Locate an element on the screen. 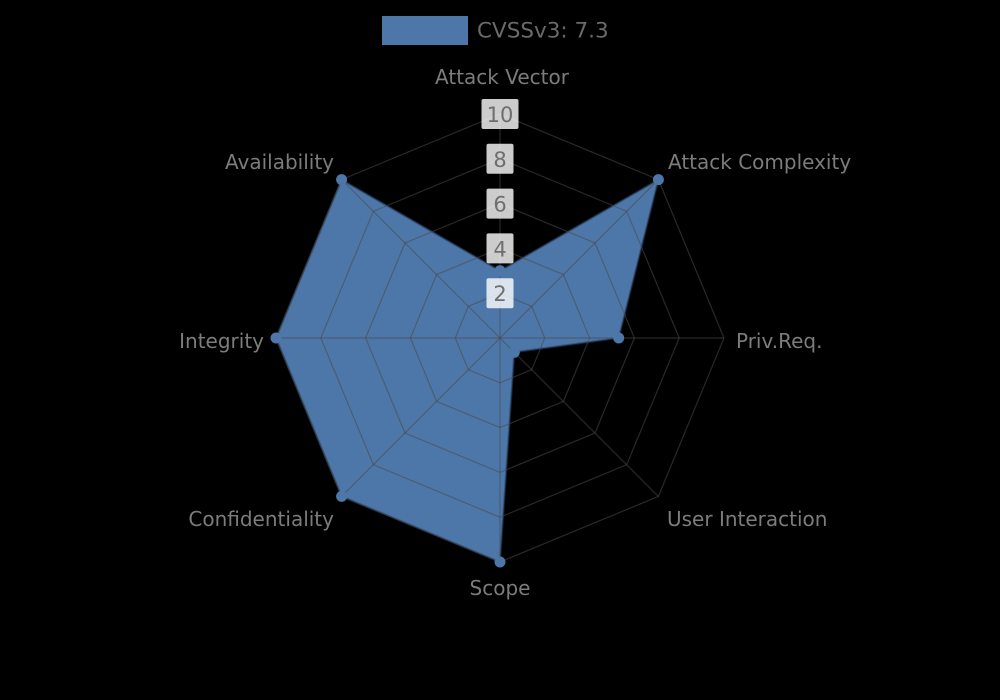 Image resolution: width=1000 pixels, height=700 pixels. axis-label-scope: Scope is located at coordinates (500, 588).